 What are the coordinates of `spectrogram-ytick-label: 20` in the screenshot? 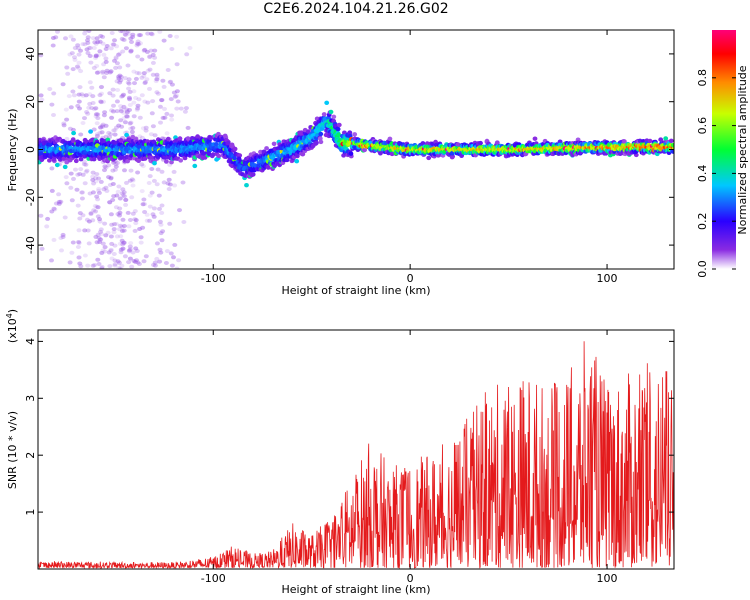 It's located at (30, 102).